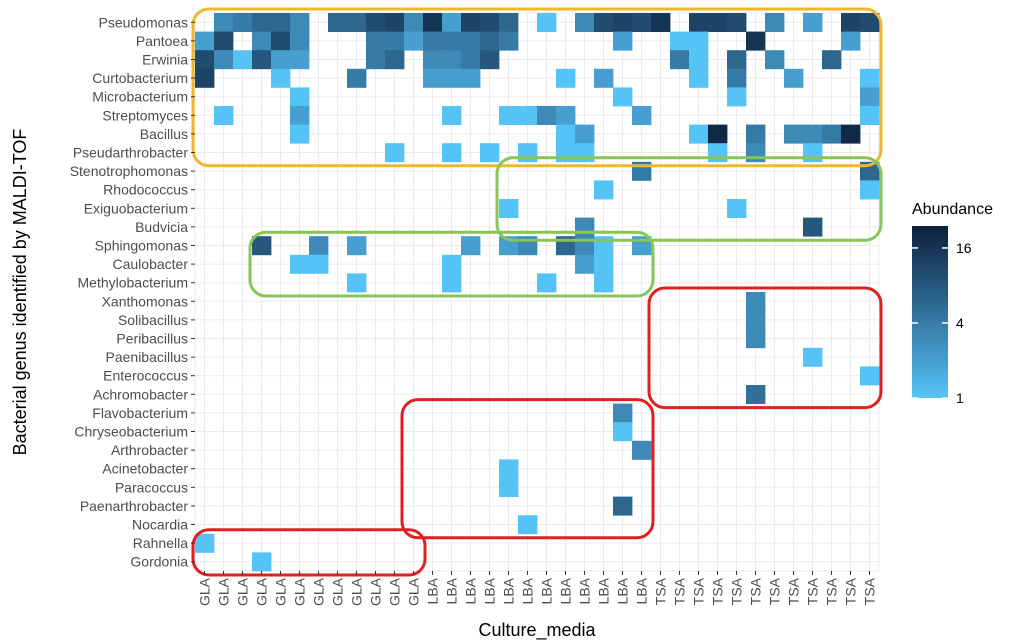  Describe the element at coordinates (145, 301) in the screenshot. I see `y-tick-label: Xanthomonas` at that location.